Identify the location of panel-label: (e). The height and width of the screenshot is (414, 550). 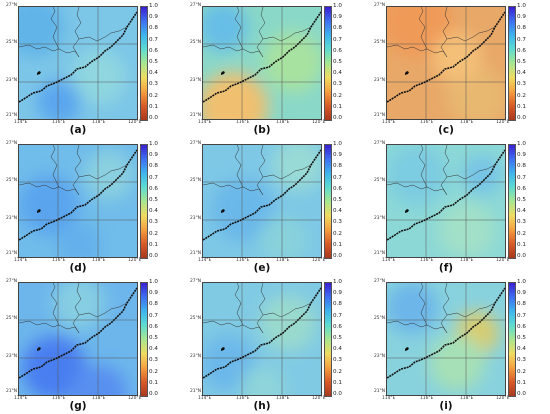
(262, 268).